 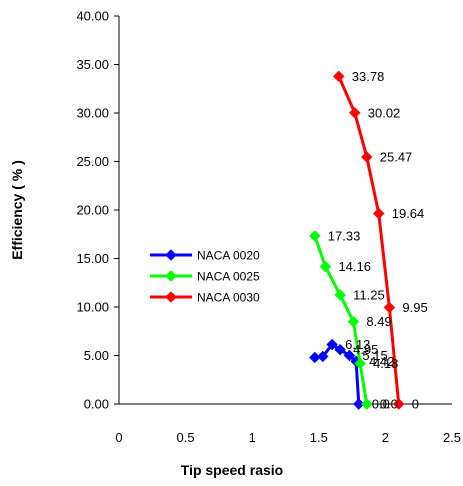 I want to click on series-layer, so click(x=357, y=240).